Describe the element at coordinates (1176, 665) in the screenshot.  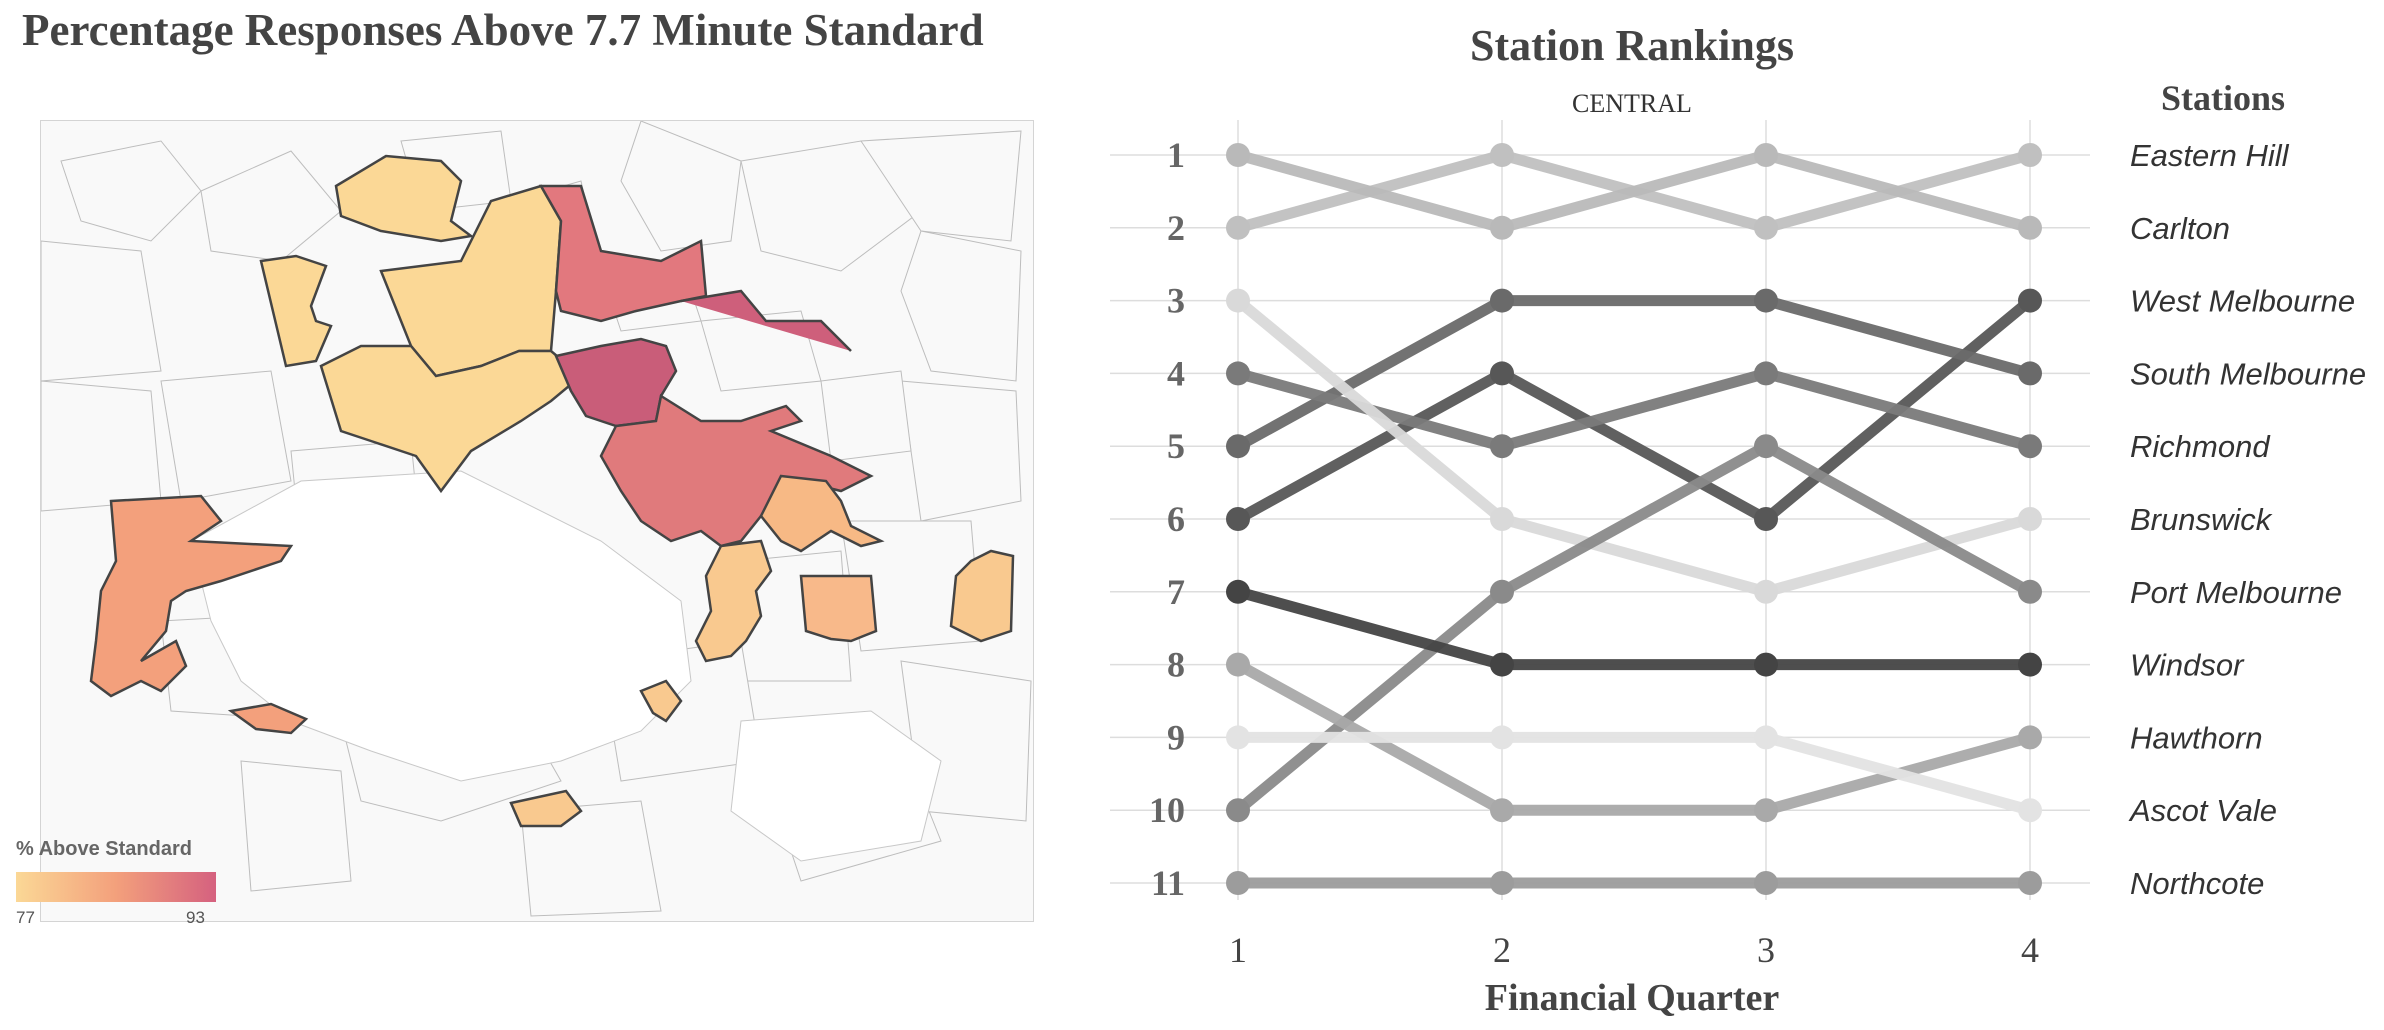
I see `y-tick-label: 8` at that location.